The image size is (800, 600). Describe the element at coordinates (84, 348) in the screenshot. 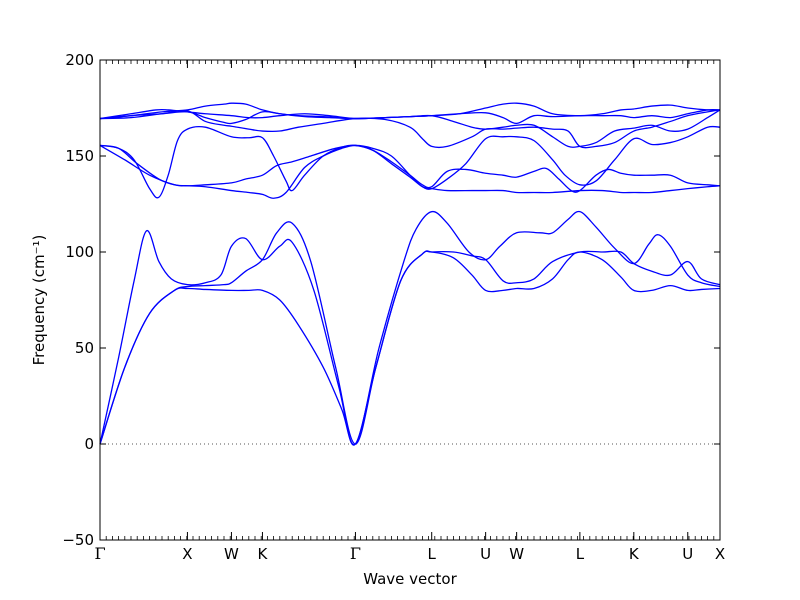

I see `y-tick-label: 50` at that location.